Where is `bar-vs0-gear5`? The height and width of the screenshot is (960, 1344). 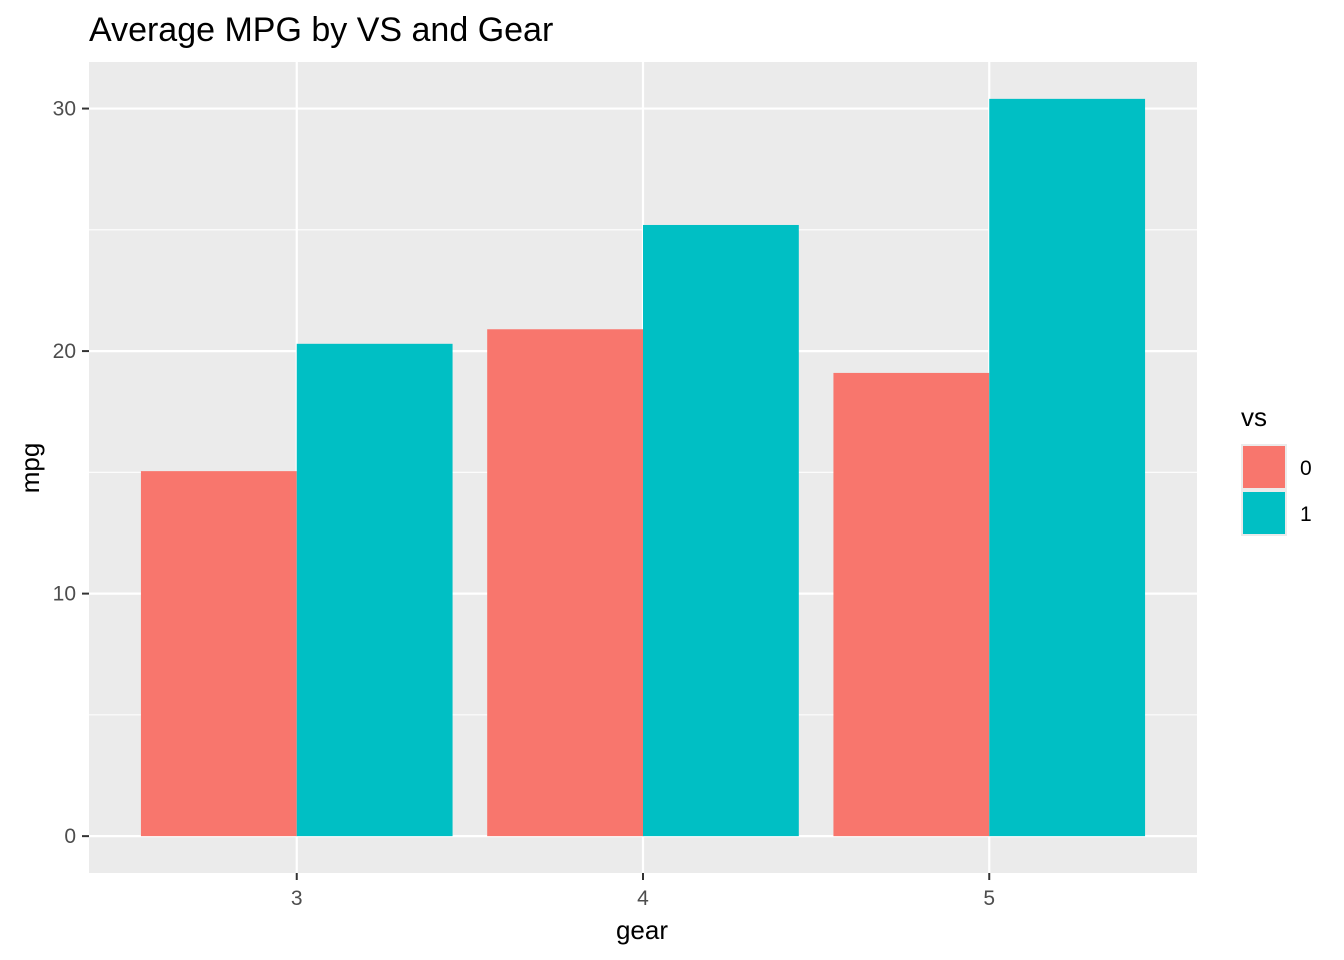 bar-vs0-gear5 is located at coordinates (911, 604).